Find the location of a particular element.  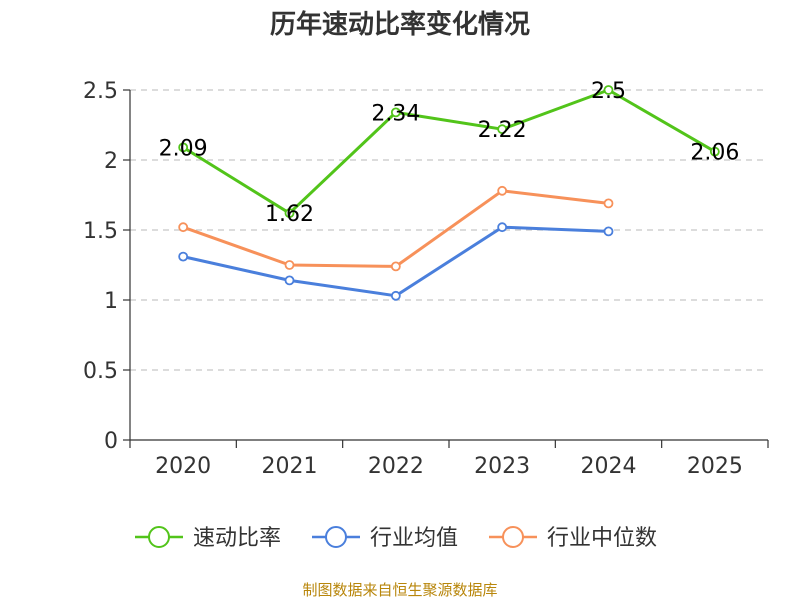

data-label: 2.09 is located at coordinates (183, 148).